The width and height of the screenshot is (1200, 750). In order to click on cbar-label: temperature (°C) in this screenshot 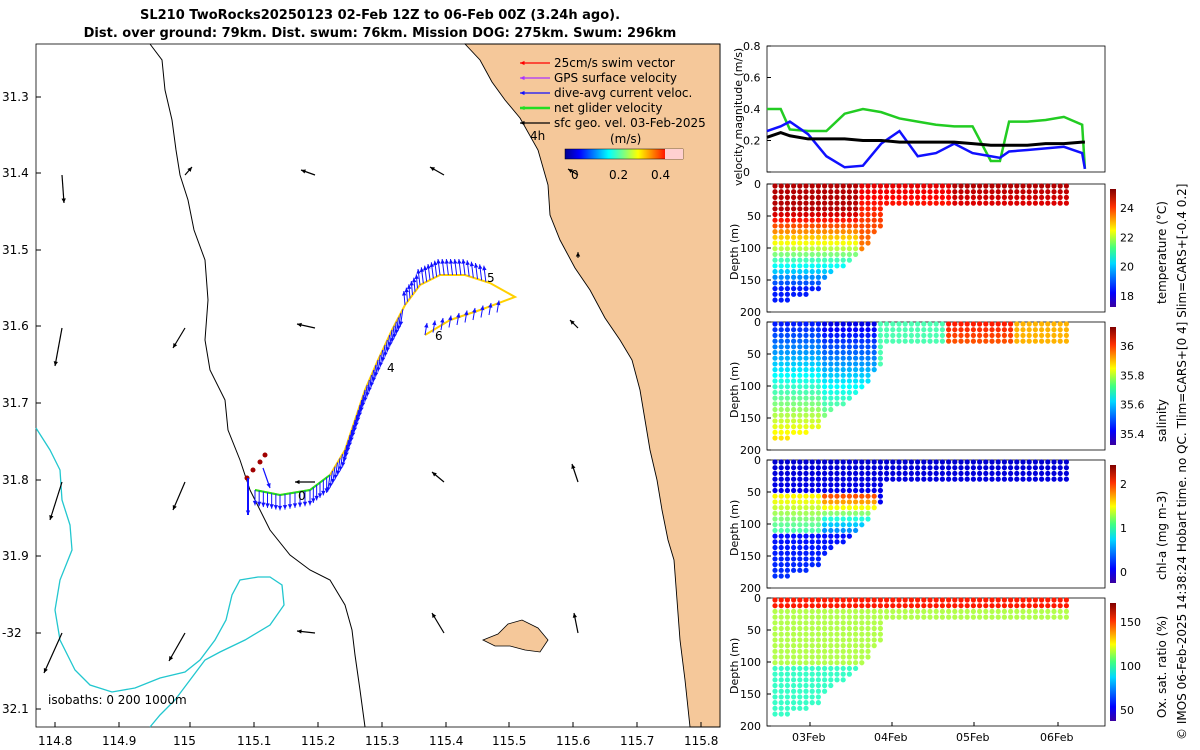, I will do `click(1162, 252)`.